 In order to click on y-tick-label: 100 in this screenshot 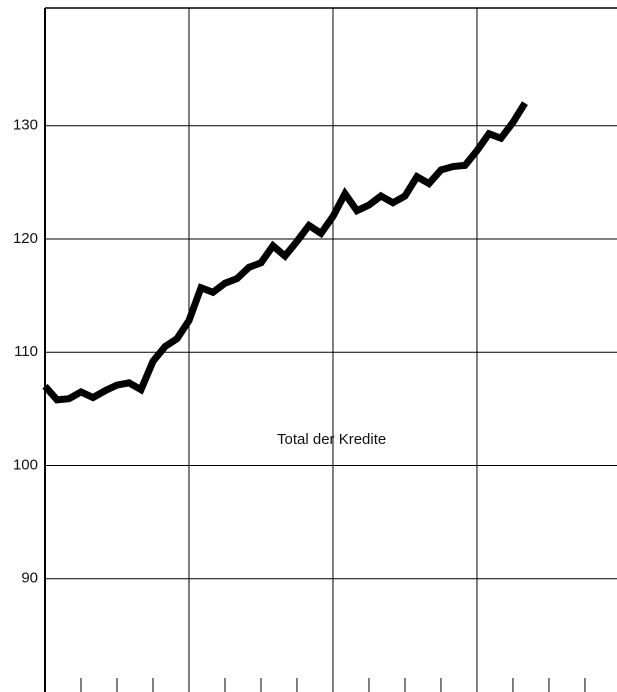, I will do `click(25, 464)`.